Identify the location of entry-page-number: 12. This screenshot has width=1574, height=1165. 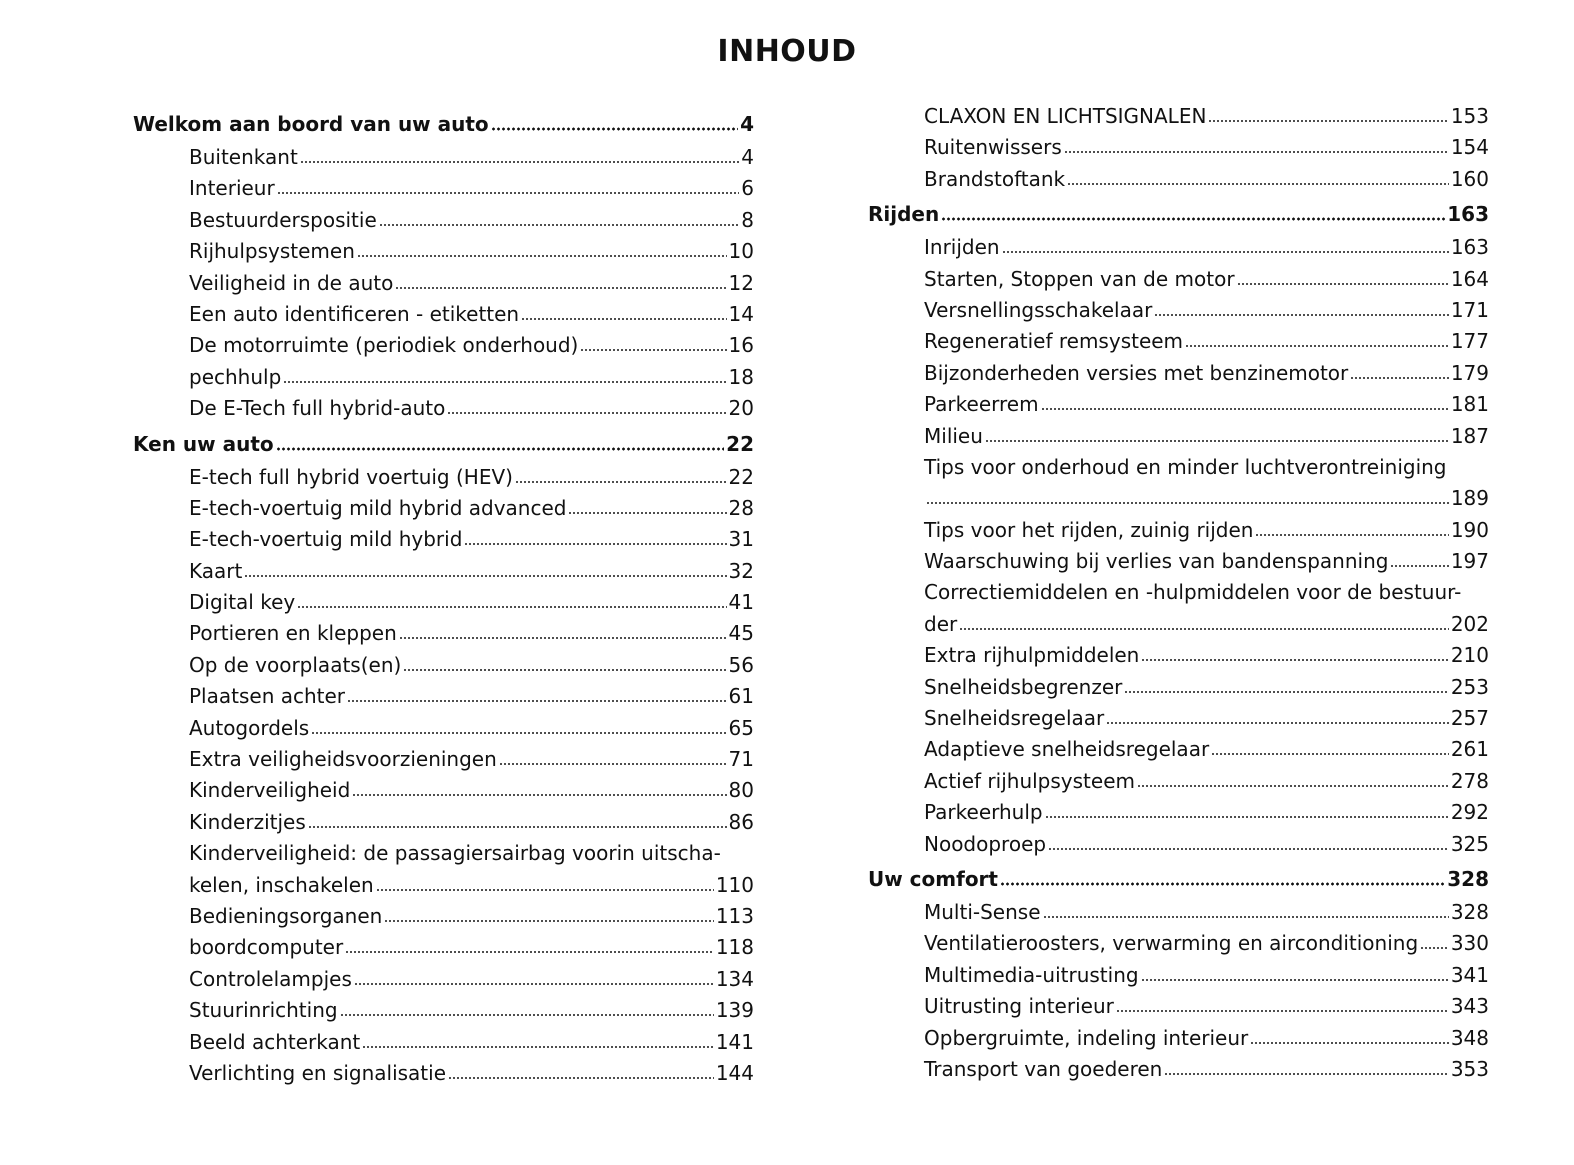
(741, 282).